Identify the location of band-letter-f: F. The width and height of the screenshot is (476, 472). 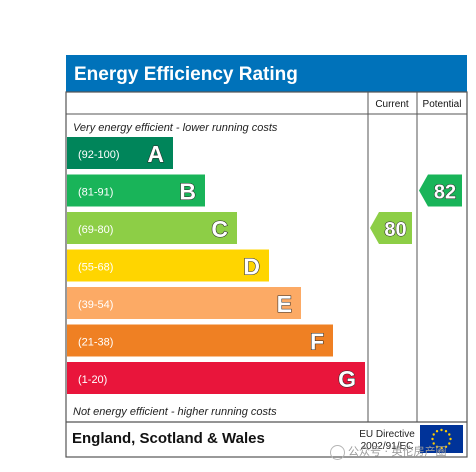
(317, 342).